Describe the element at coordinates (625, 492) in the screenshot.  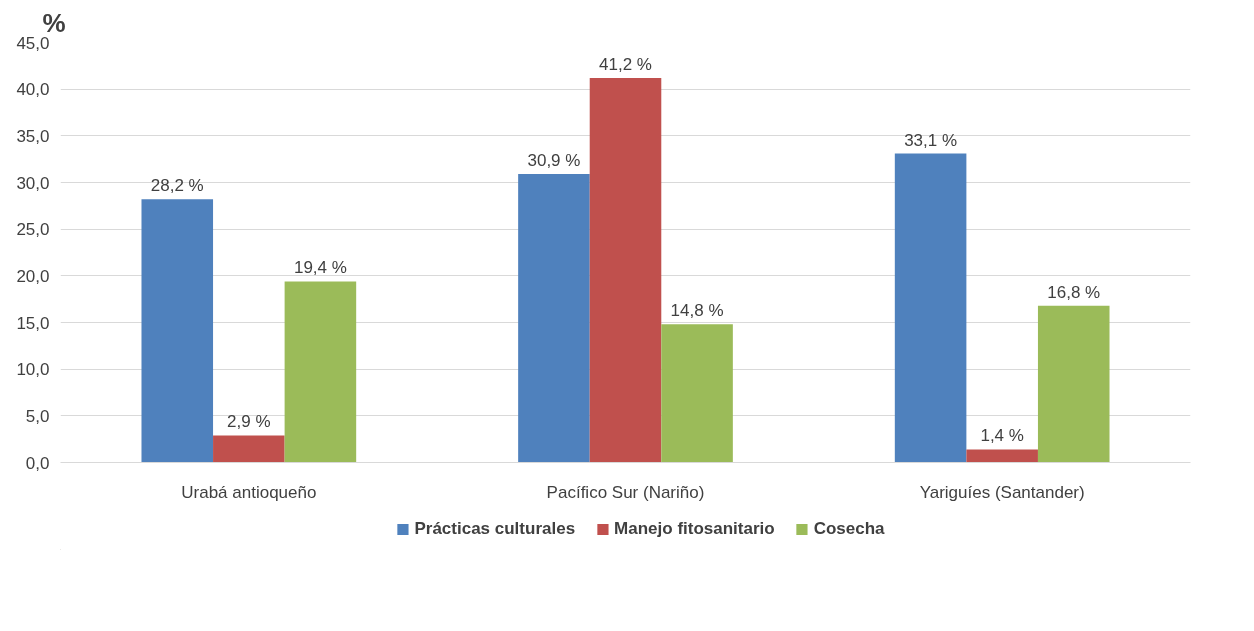
I see `x-tick-label: Pacífico Sur (Nariño)` at that location.